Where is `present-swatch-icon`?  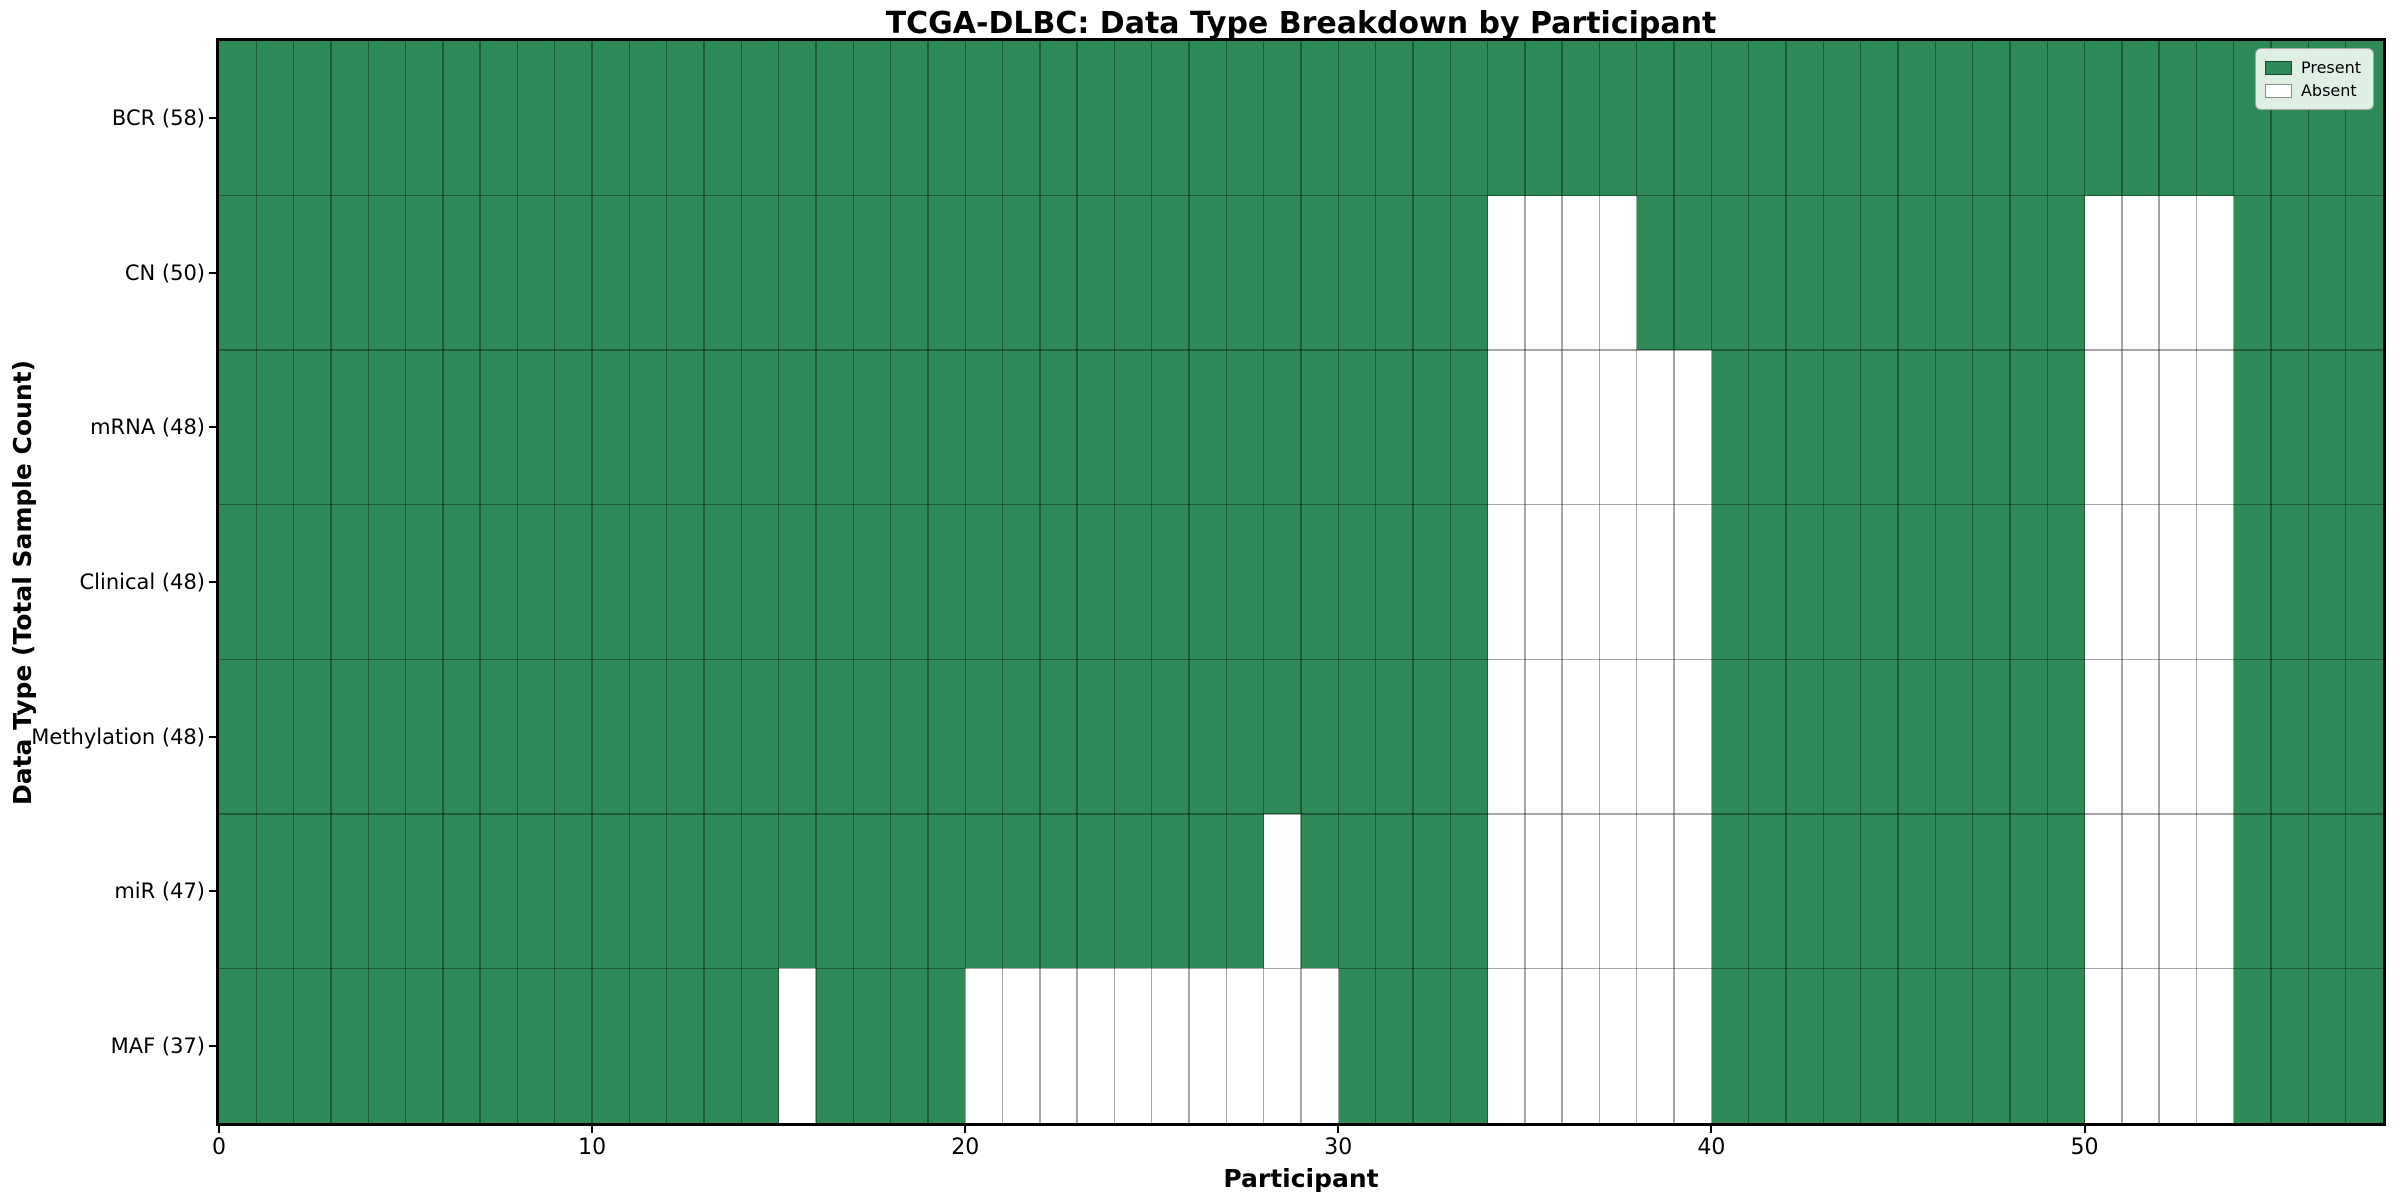
present-swatch-icon is located at coordinates (2278, 67).